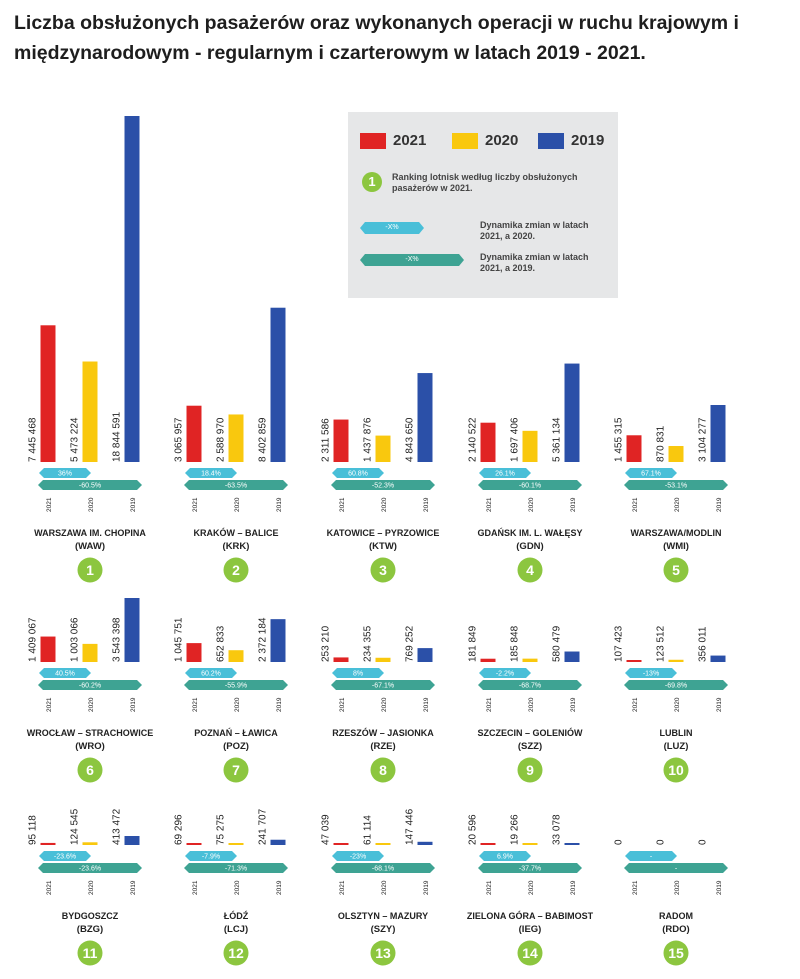 The image size is (800, 979). Describe the element at coordinates (133, 704) in the screenshot. I see `year-label-6-2019: 2019` at that location.